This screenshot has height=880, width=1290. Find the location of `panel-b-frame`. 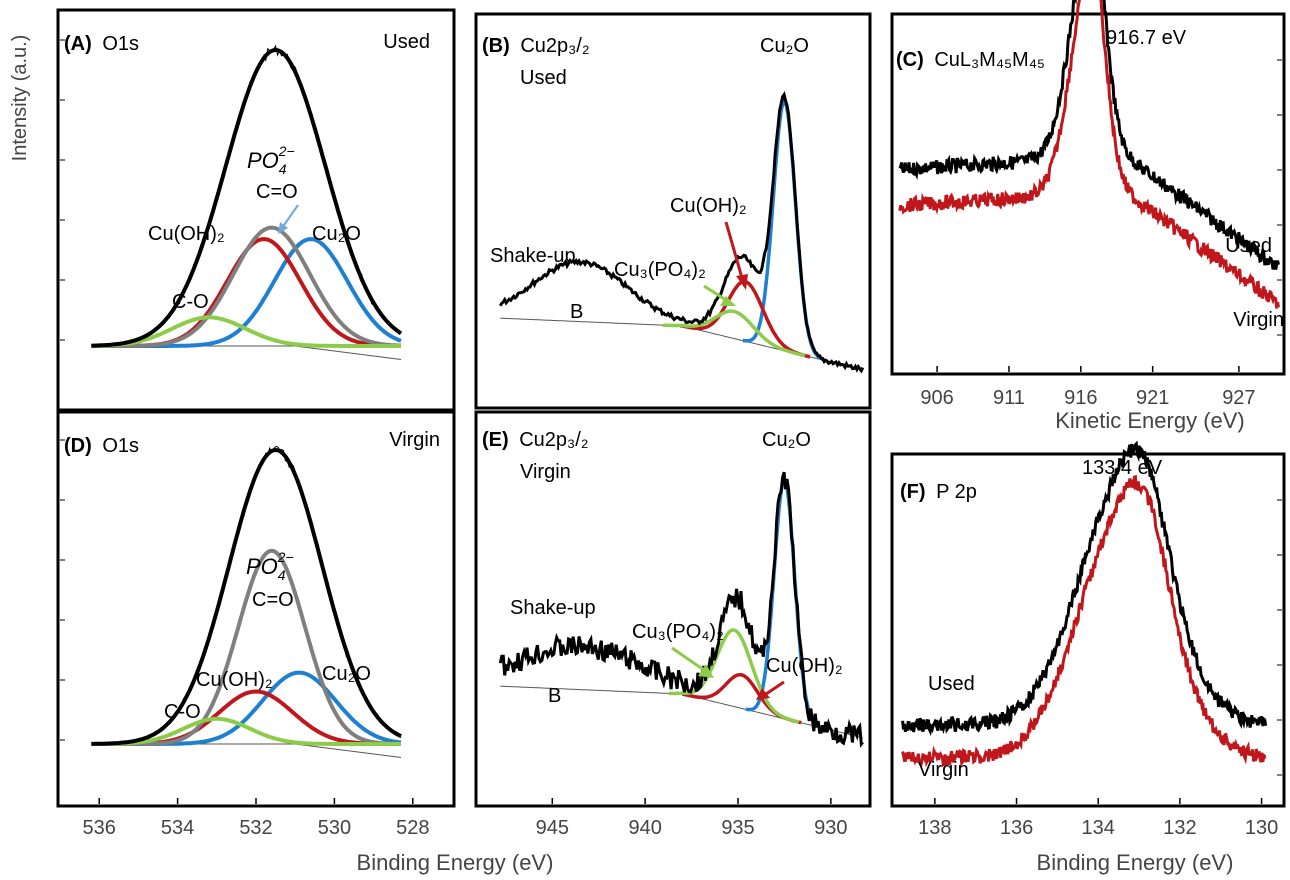

panel-b-frame is located at coordinates (673, 211).